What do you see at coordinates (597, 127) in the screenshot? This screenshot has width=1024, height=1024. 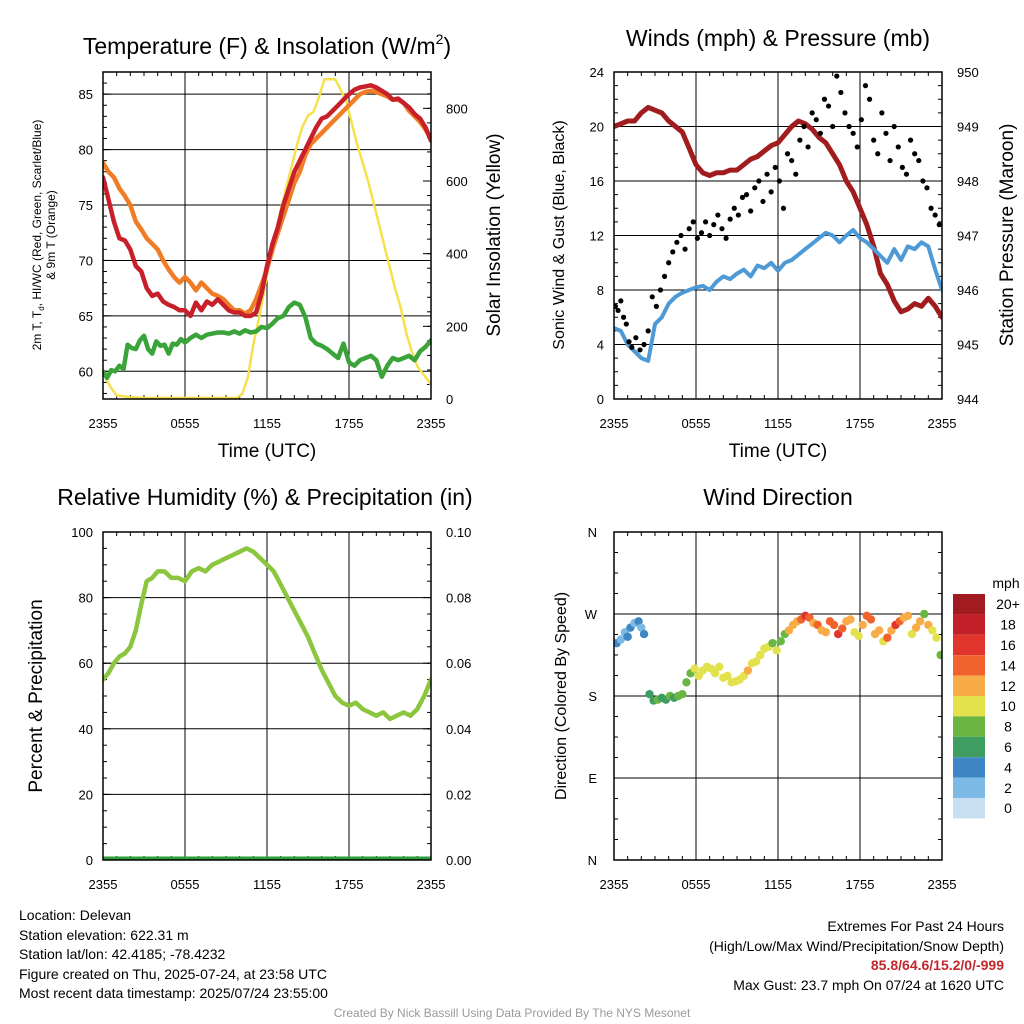 I see `y-tick-label-20: 20` at bounding box center [597, 127].